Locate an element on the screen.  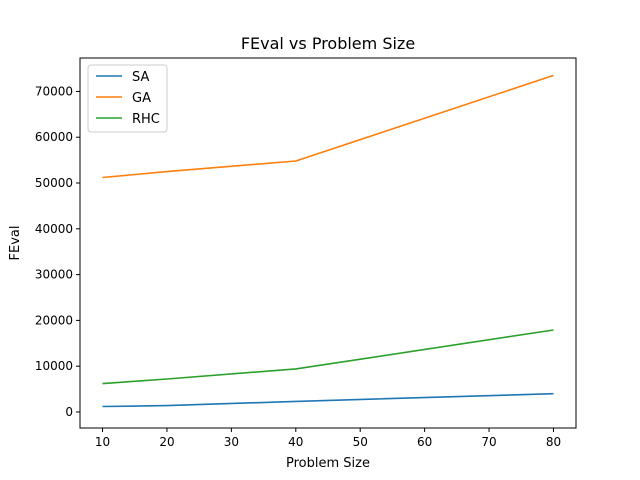
y-tick-label: 70000 is located at coordinates (54, 91).